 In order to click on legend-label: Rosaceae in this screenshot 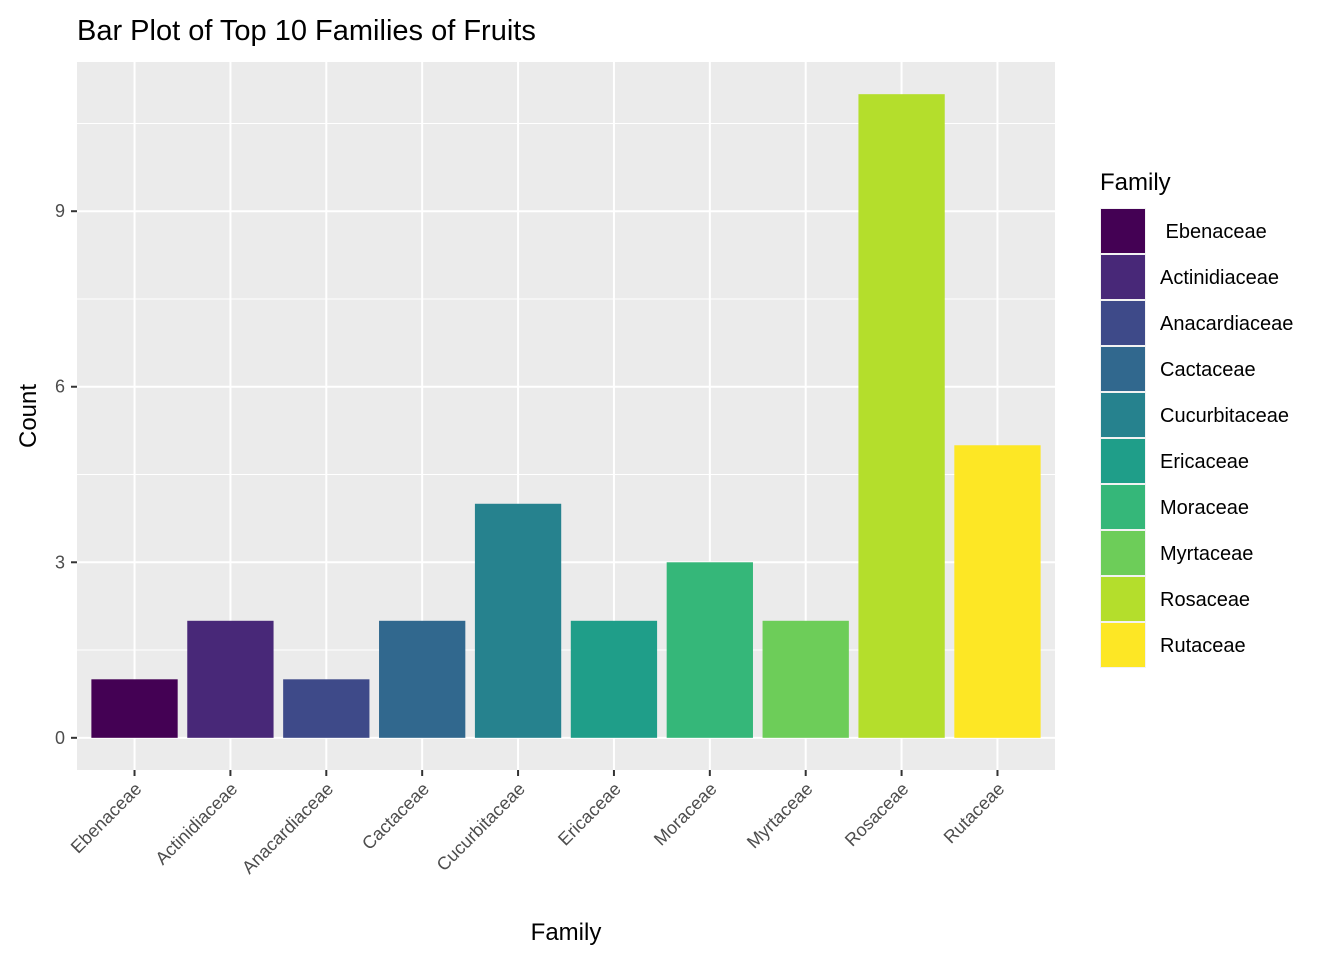, I will do `click(1205, 600)`.